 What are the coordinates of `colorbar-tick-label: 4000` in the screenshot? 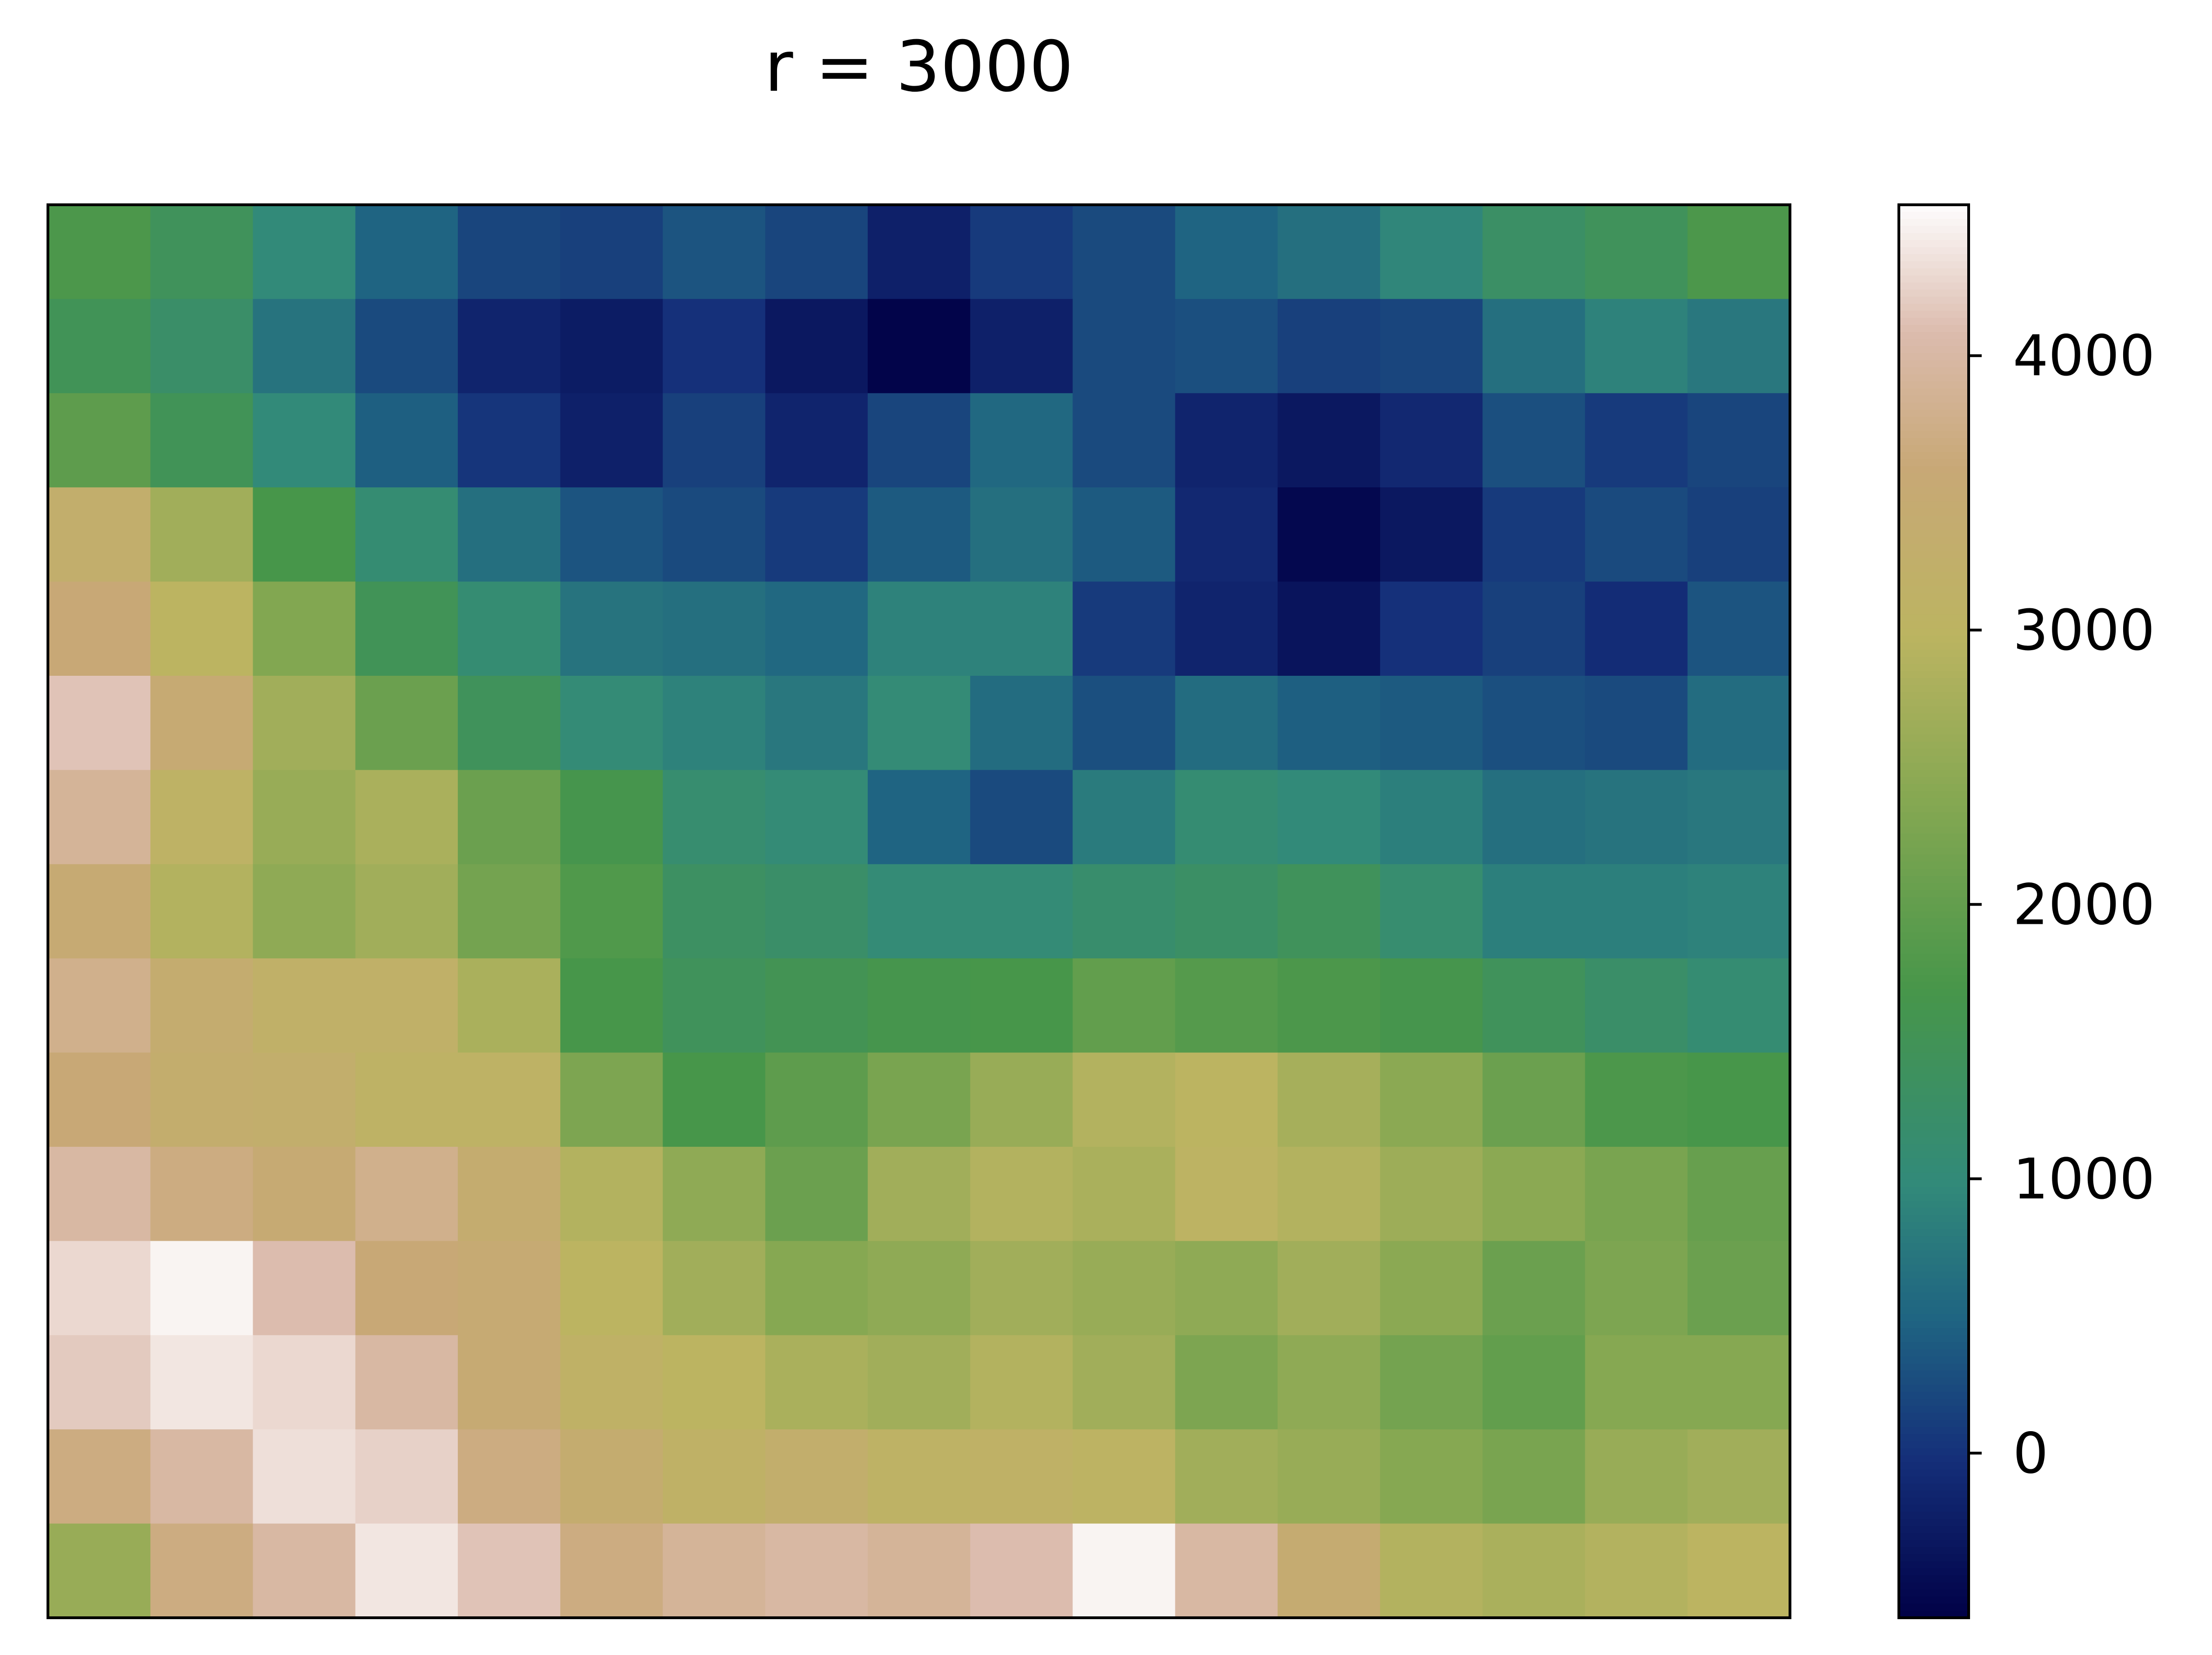 It's located at (2084, 356).